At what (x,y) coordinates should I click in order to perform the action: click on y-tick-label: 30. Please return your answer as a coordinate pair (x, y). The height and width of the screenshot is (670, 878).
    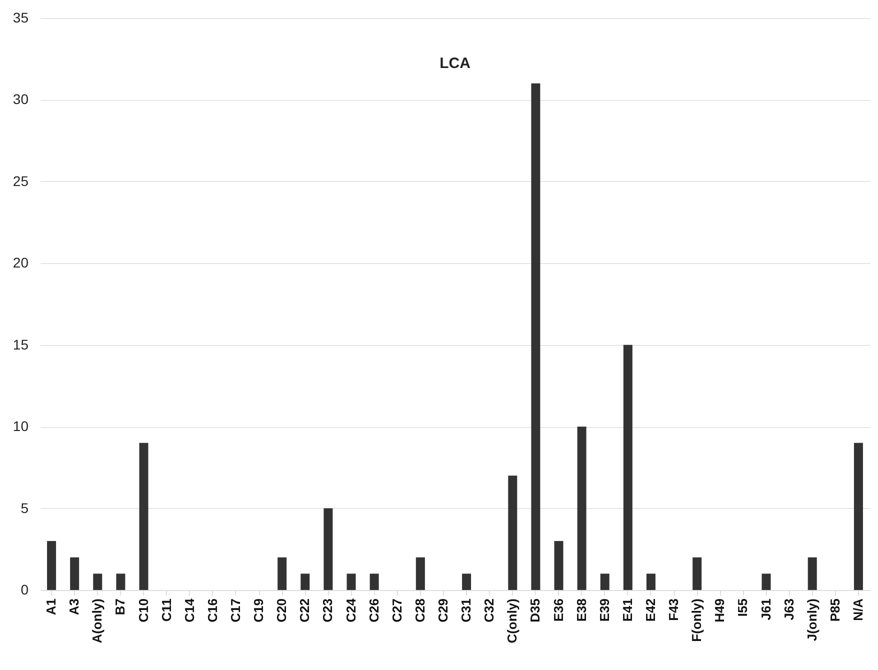
    Looking at the image, I should click on (20, 99).